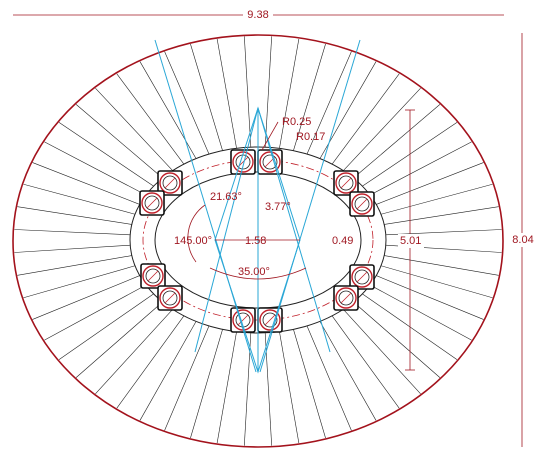 This screenshot has width=536, height=451. I want to click on dim-label: R0.17, so click(310, 137).